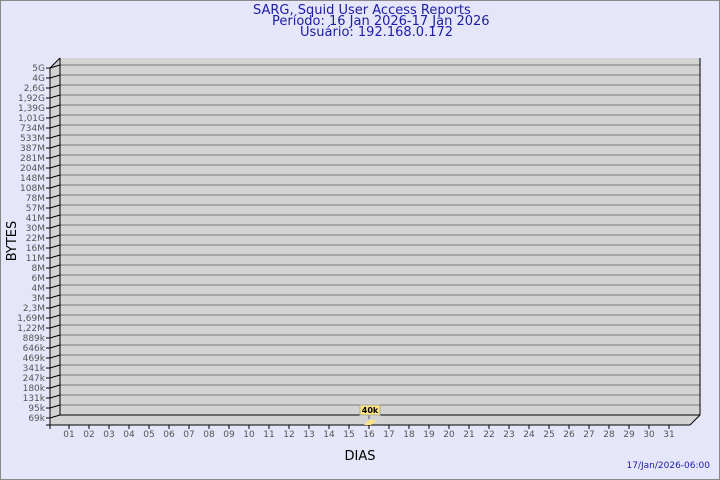  I want to click on y-tick-label: 16M, so click(35, 249).